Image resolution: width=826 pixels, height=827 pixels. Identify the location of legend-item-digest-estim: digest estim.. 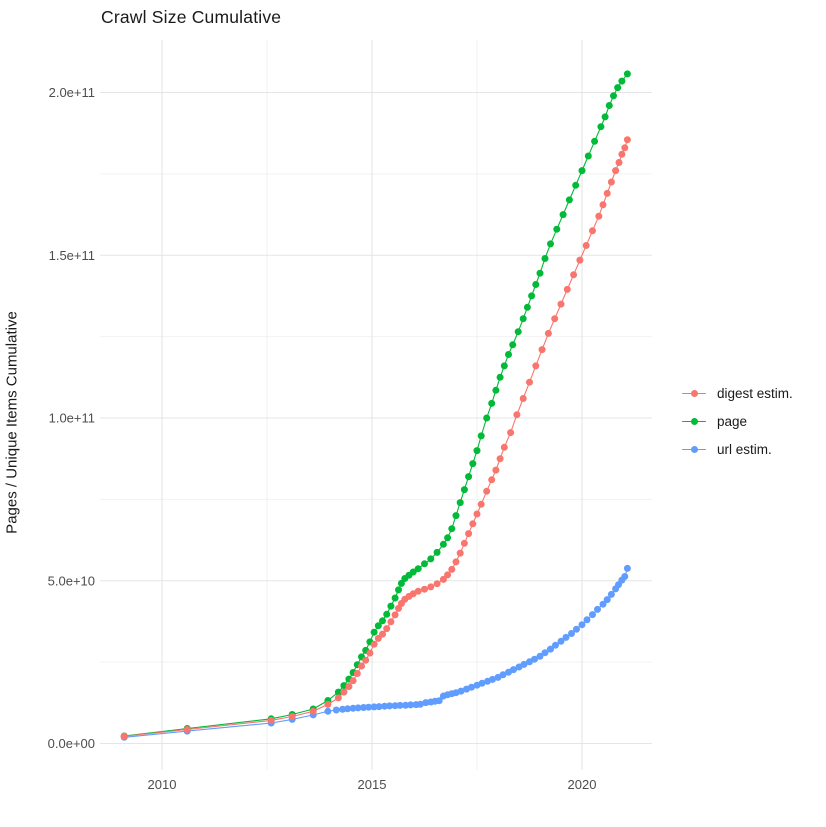
(737, 393).